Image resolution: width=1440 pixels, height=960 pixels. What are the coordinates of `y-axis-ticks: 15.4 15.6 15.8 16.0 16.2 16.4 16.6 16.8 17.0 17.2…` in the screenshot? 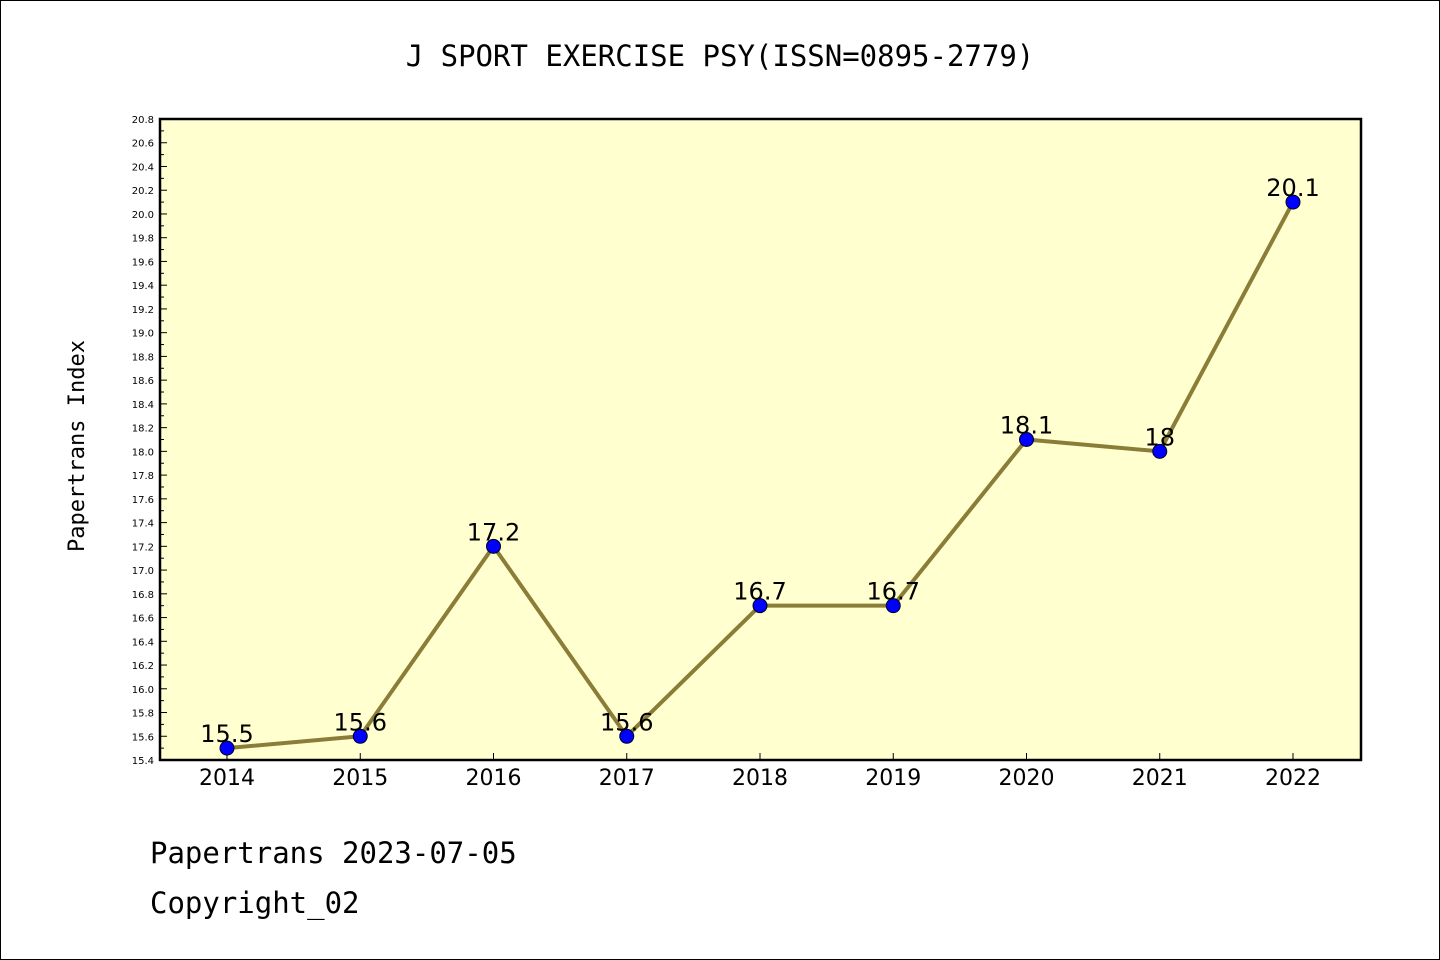 It's located at (149, 441).